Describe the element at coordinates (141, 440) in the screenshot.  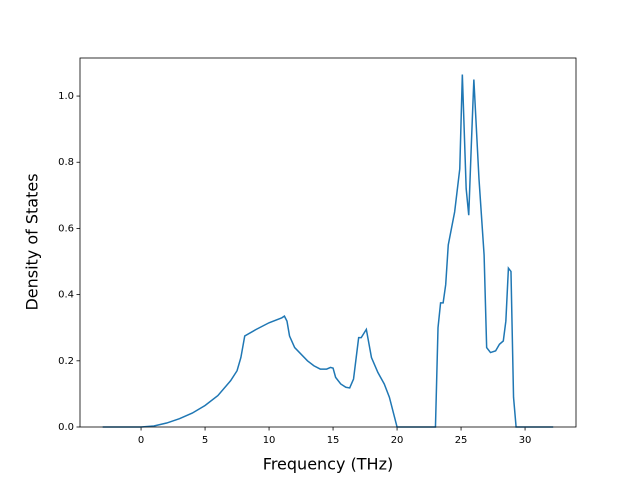
I see `x-tick-label: 0` at that location.